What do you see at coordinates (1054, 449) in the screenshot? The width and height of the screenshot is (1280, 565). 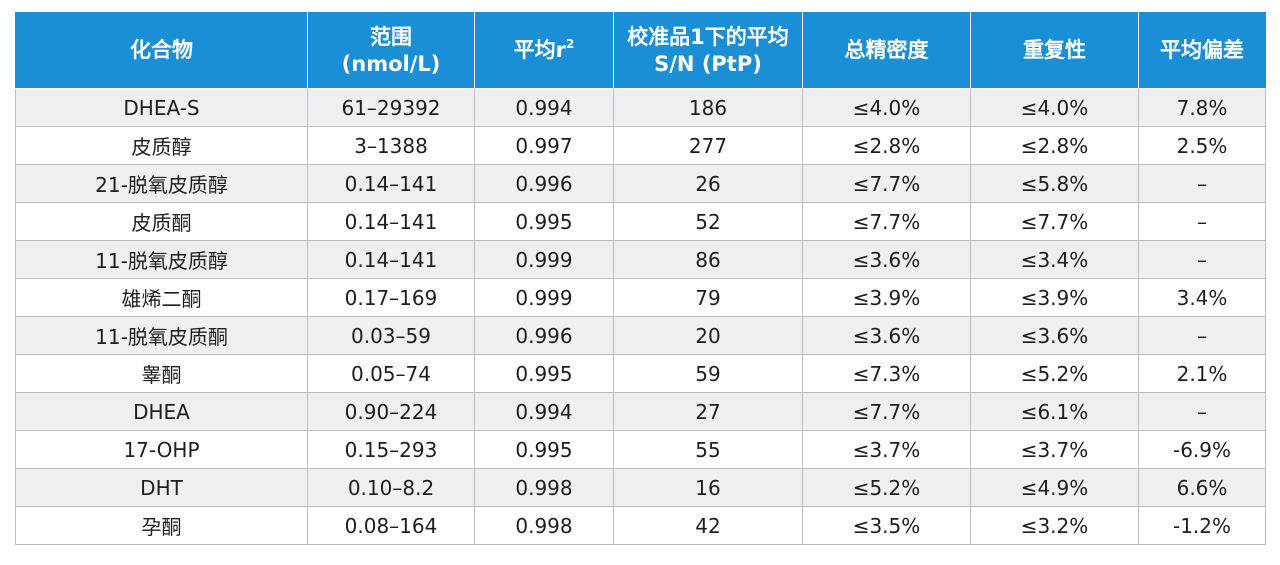 I see `cell-repeatability: ≤3.7%` at bounding box center [1054, 449].